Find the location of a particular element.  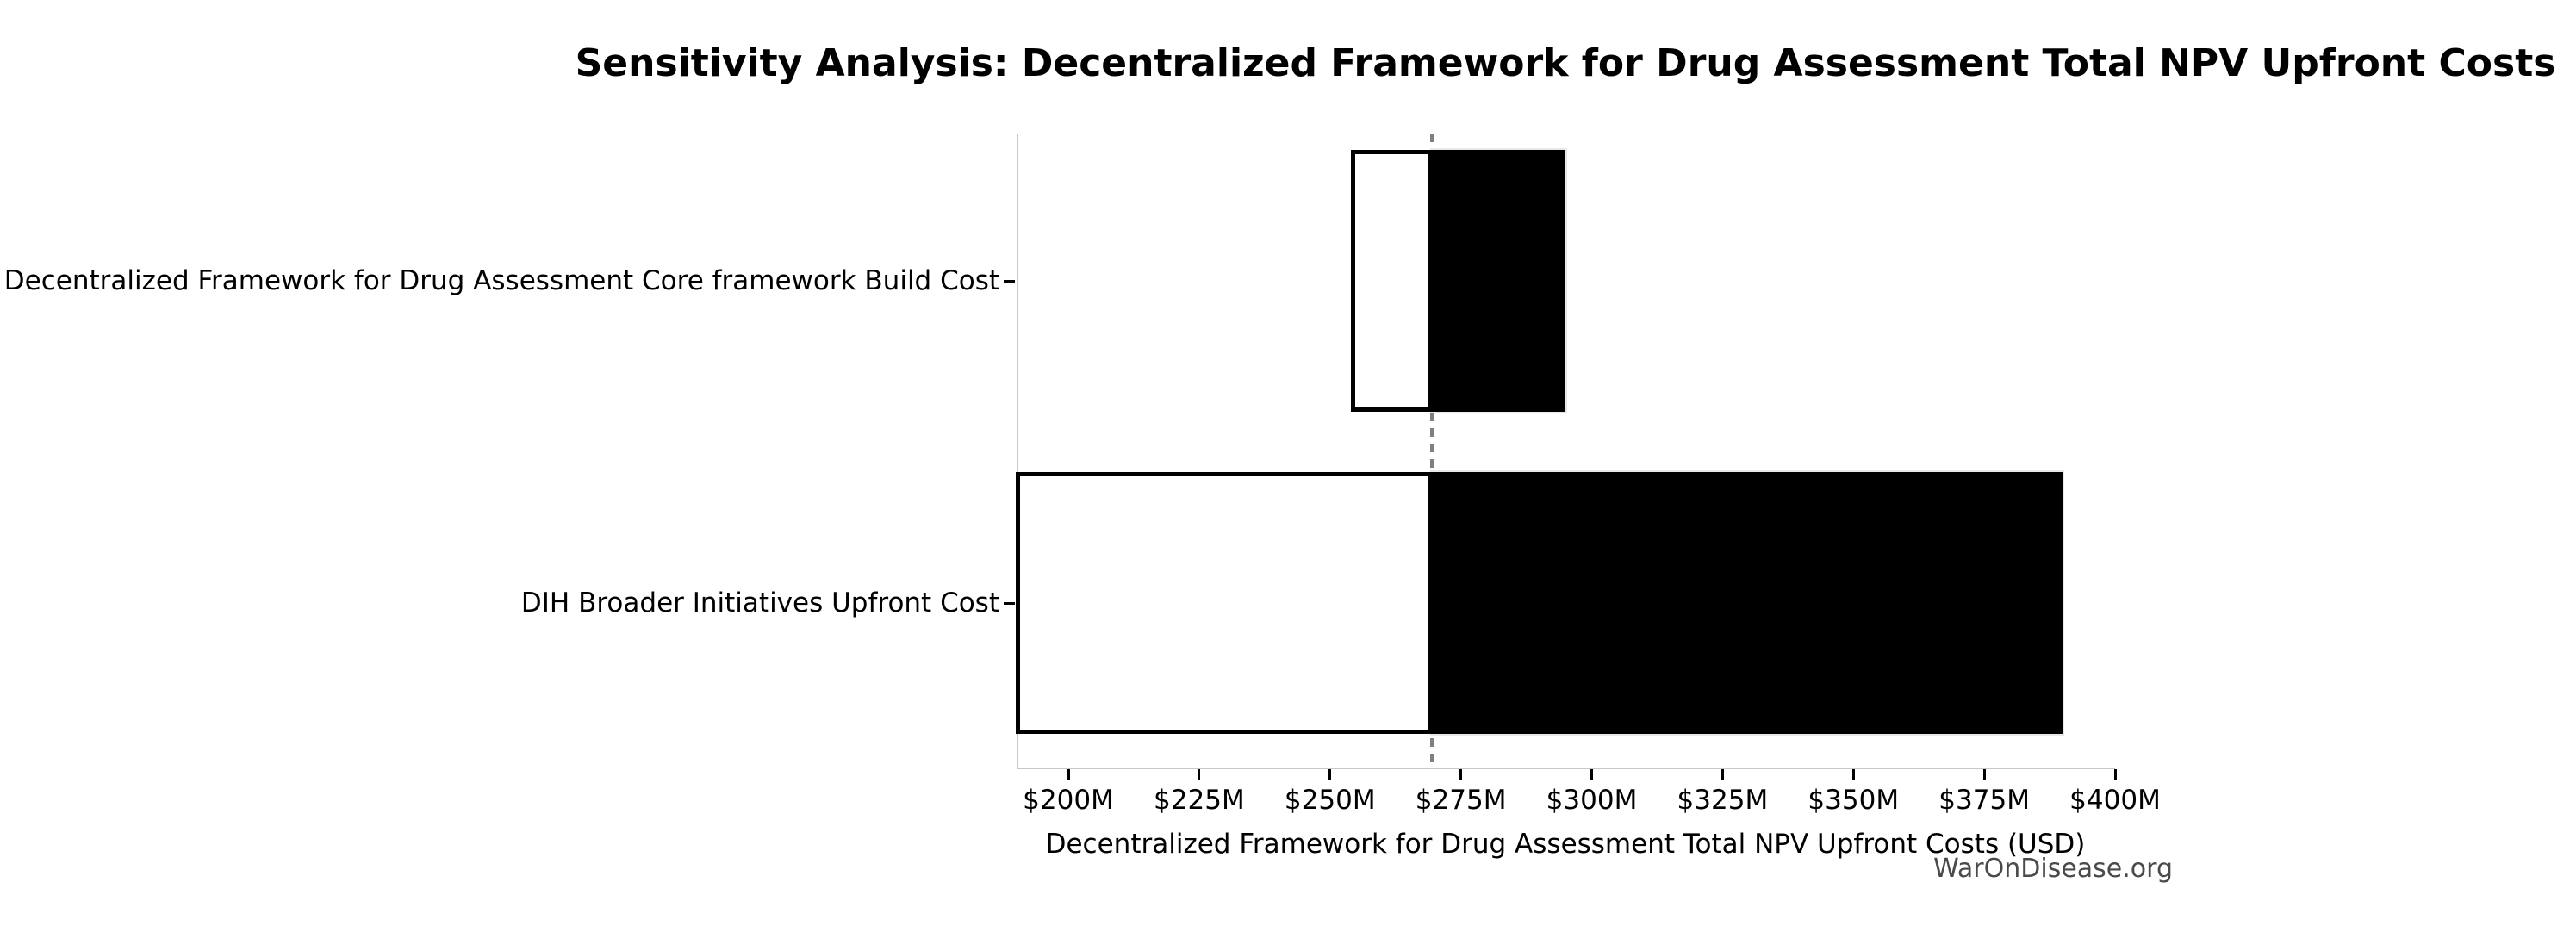

x-tick-label: $250M is located at coordinates (1330, 800).